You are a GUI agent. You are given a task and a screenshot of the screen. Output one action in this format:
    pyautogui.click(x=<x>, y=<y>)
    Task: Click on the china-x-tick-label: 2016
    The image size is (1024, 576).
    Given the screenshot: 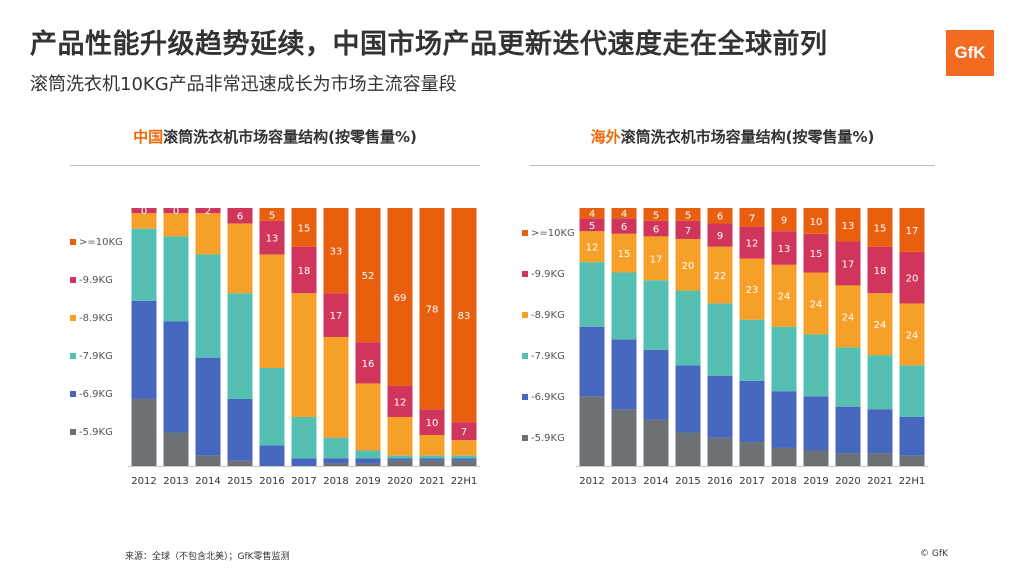 What is the action you would take?
    pyautogui.click(x=271, y=481)
    